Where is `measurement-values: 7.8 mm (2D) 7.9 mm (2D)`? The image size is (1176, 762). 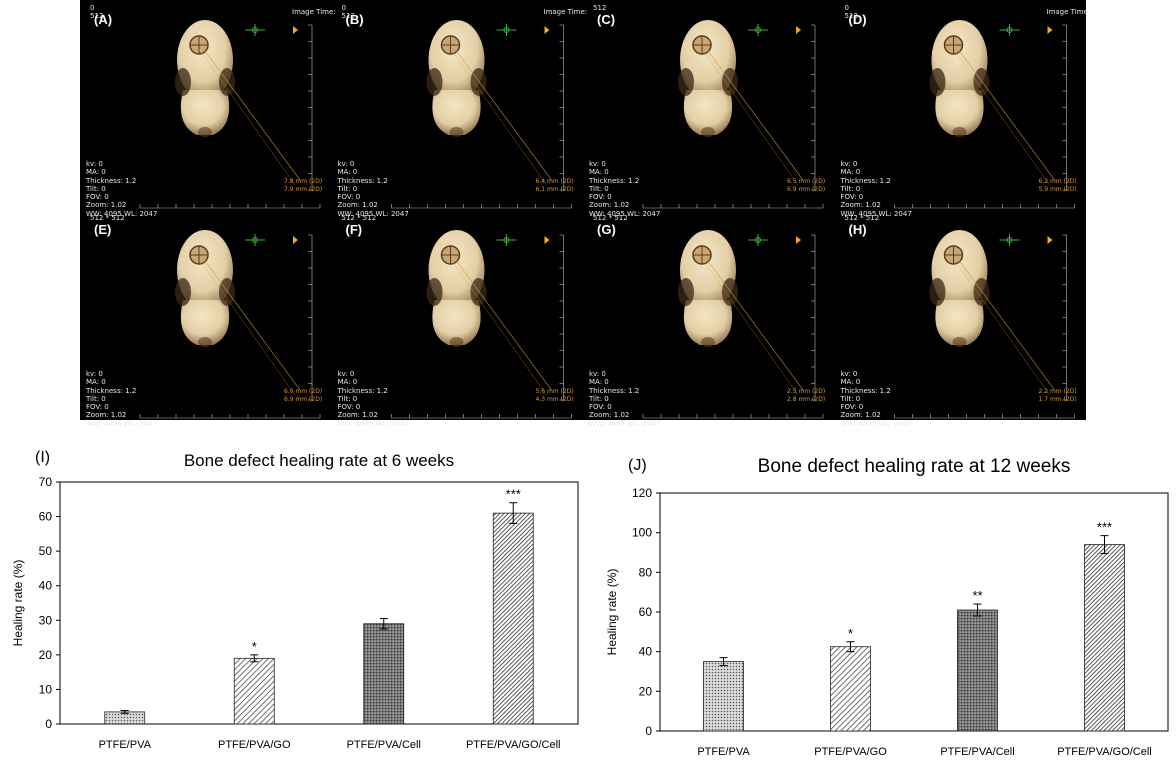 measurement-values: 7.8 mm (2D) 7.9 mm (2D) is located at coordinates (303, 185).